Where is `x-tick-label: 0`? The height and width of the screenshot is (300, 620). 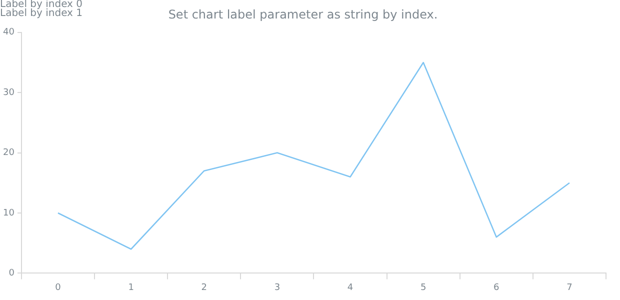
x-tick-label: 0 is located at coordinates (58, 287).